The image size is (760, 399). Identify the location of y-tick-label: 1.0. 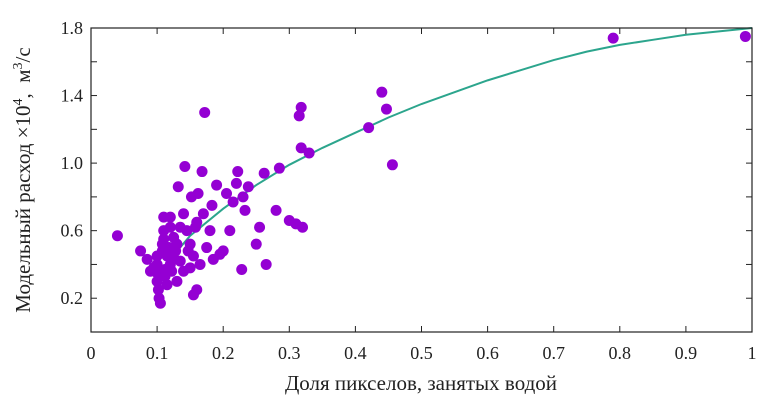
(72, 163).